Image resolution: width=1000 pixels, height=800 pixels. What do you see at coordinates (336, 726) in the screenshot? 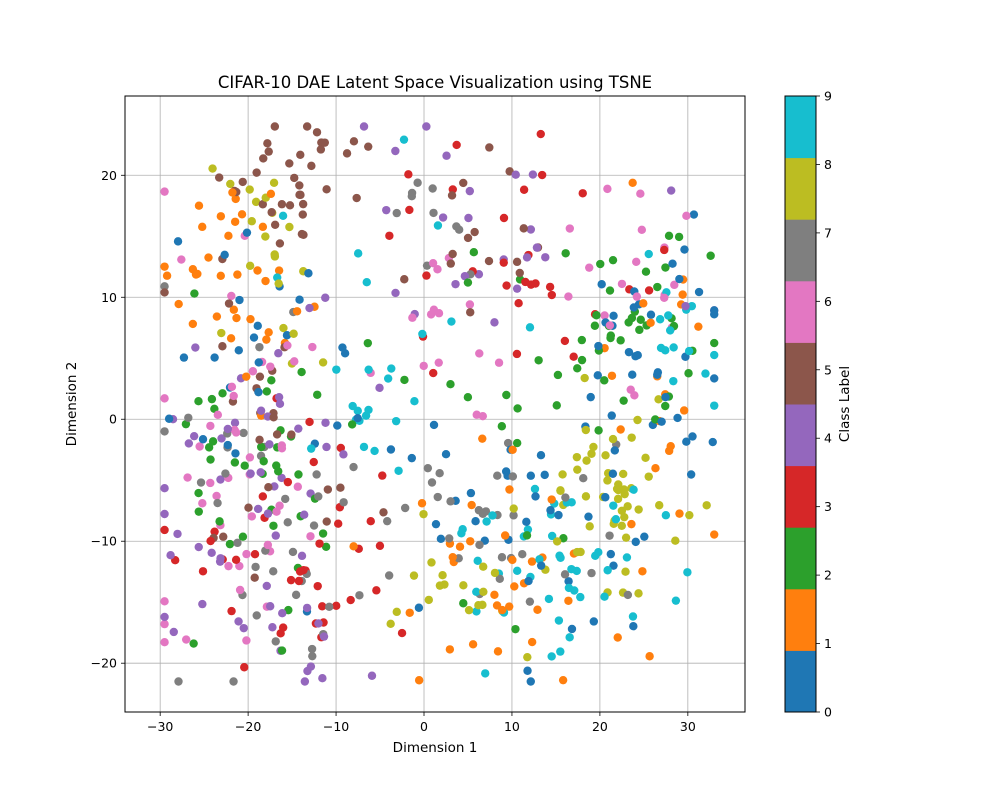
I see `x-tick-label: −10` at bounding box center [336, 726].